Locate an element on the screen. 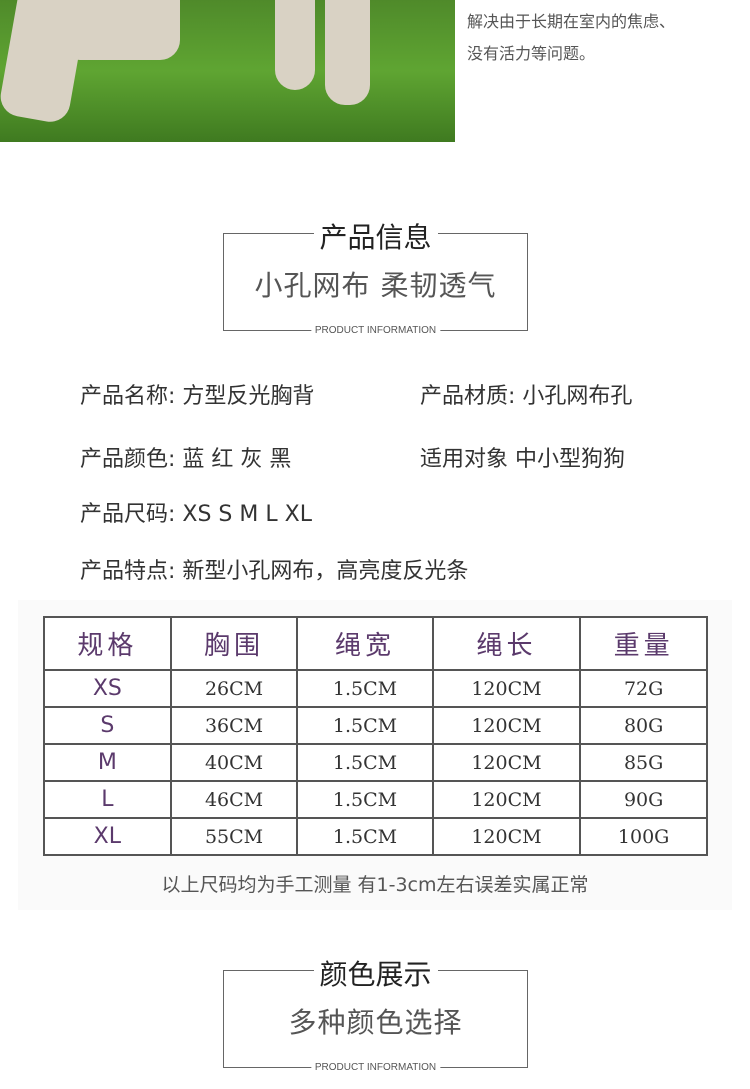 The image size is (750, 1089). value-cell: 40CM is located at coordinates (234, 762).